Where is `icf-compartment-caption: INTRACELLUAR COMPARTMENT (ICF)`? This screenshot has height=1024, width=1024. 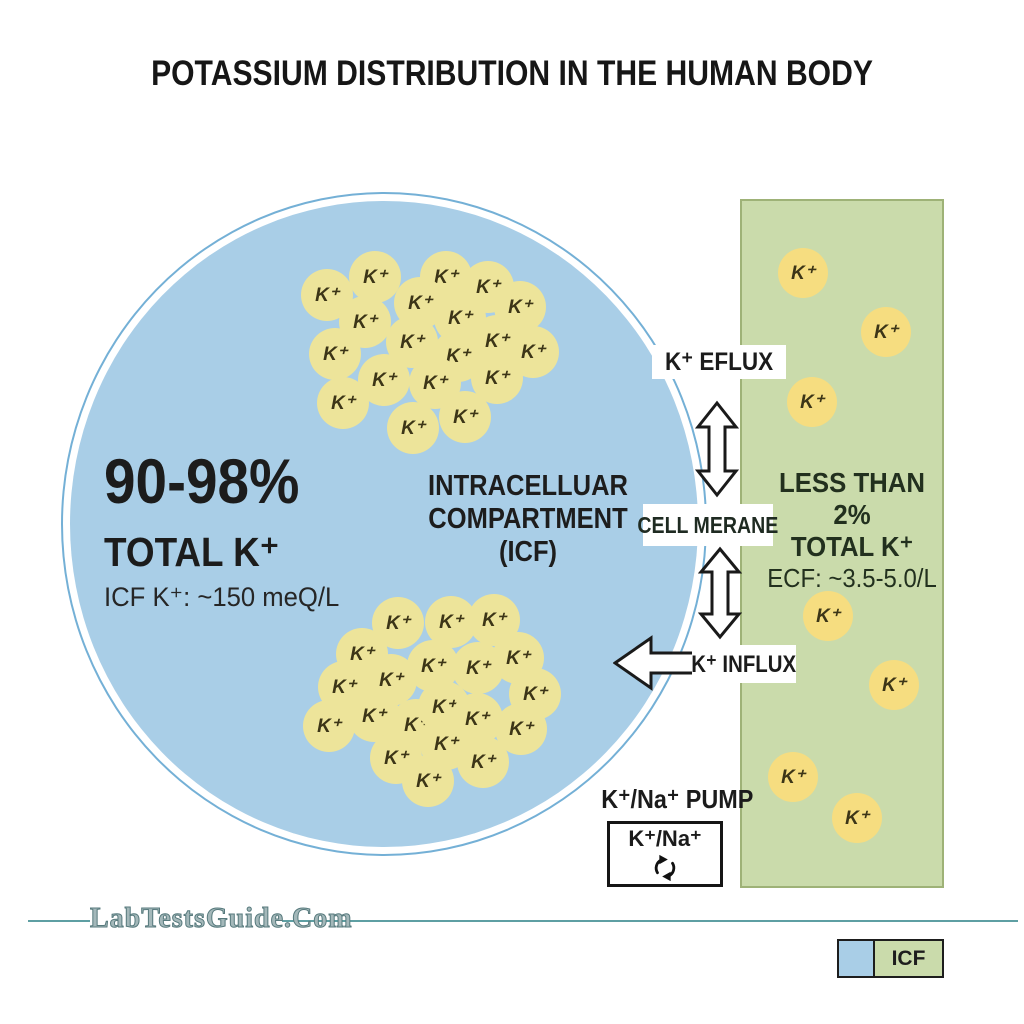
icf-compartment-caption: INTRACELLUAR COMPARTMENT (ICF) is located at coordinates (527, 519).